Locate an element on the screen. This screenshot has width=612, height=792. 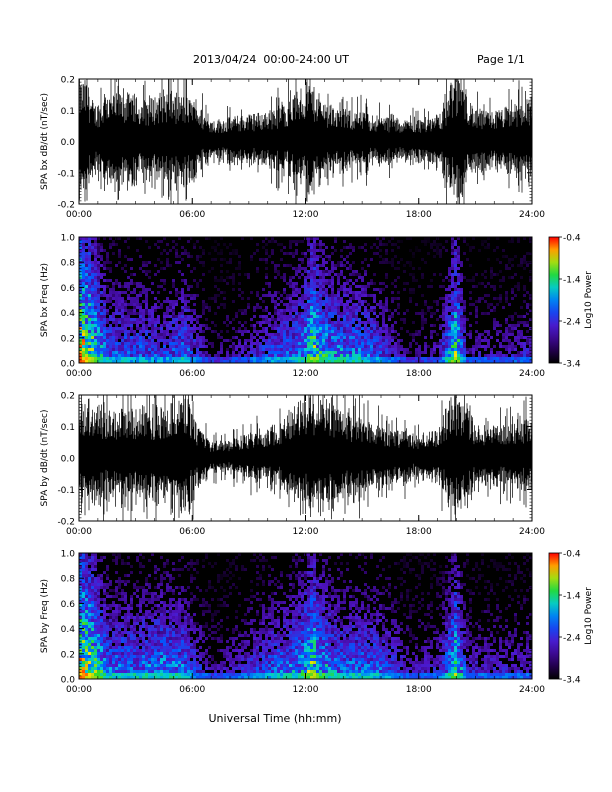
by-dbdt-y-tick-label: 0.1 is located at coordinates (68, 428).